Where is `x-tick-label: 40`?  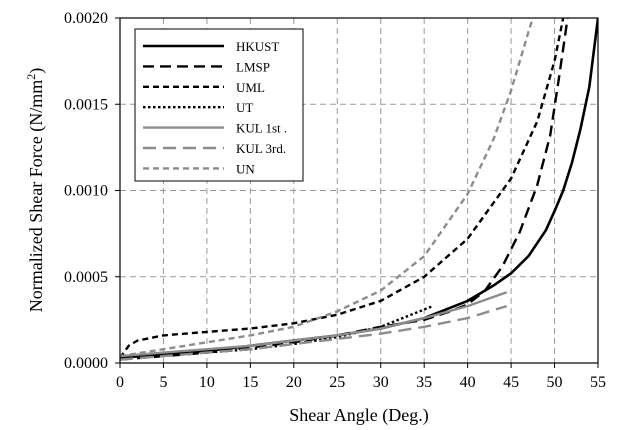
x-tick-label: 40 is located at coordinates (468, 382).